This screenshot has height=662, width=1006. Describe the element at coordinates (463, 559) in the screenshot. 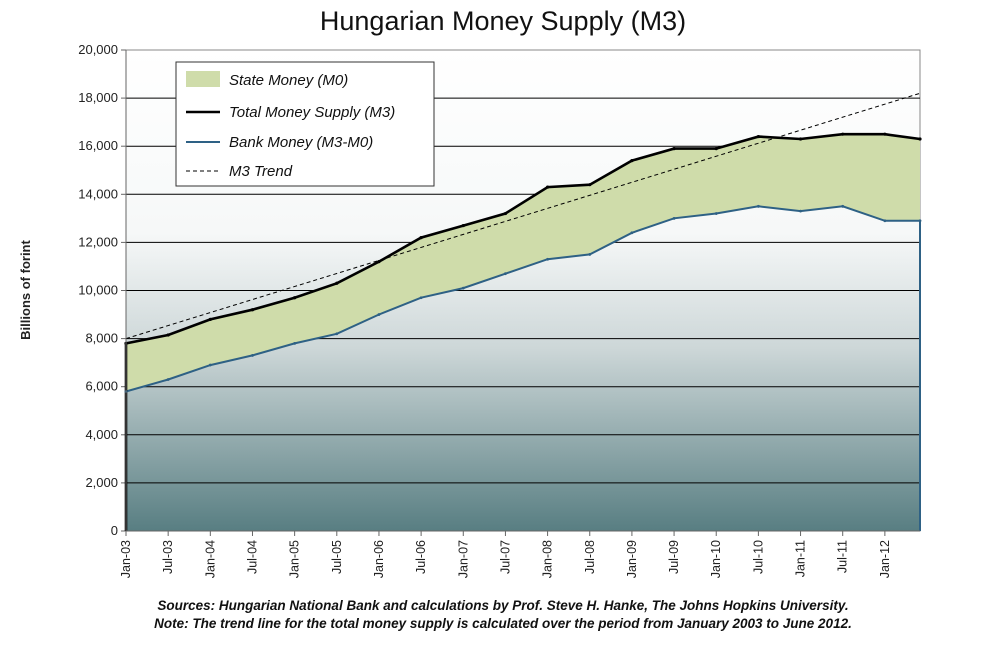

I see `x-tick-label: Jan-07` at that location.